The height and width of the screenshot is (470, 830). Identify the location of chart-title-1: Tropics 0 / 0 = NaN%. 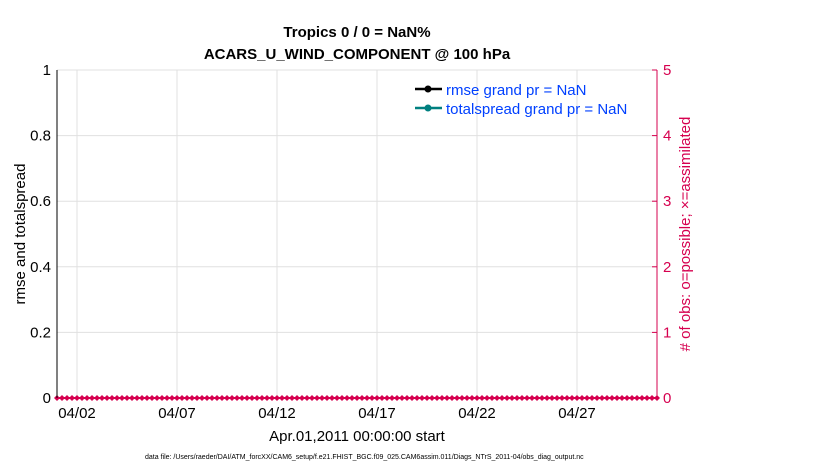
(356, 32).